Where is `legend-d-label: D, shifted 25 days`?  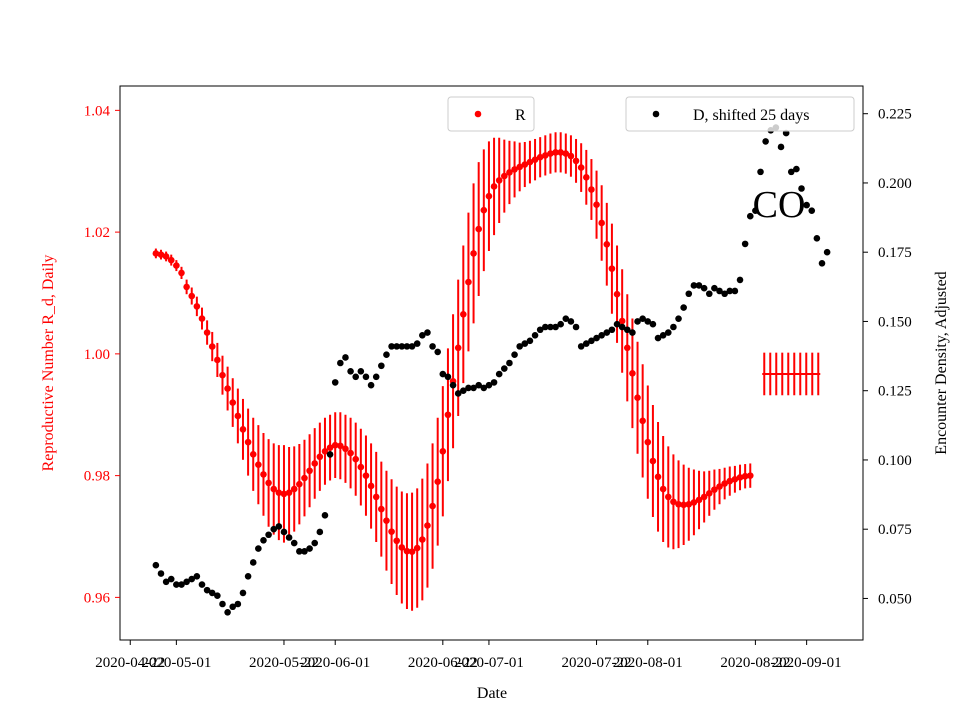 legend-d-label: D, shifted 25 days is located at coordinates (751, 115).